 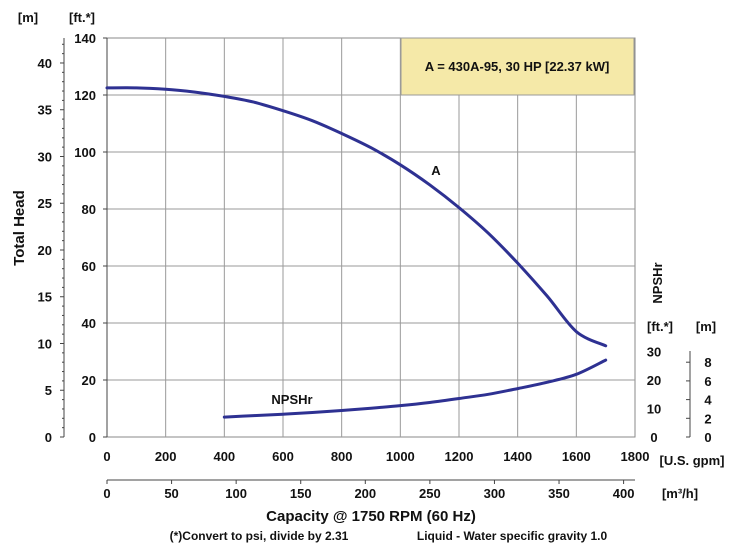 What do you see at coordinates (559, 493) in the screenshot?
I see `x-m3h-tick-label: 350` at bounding box center [559, 493].